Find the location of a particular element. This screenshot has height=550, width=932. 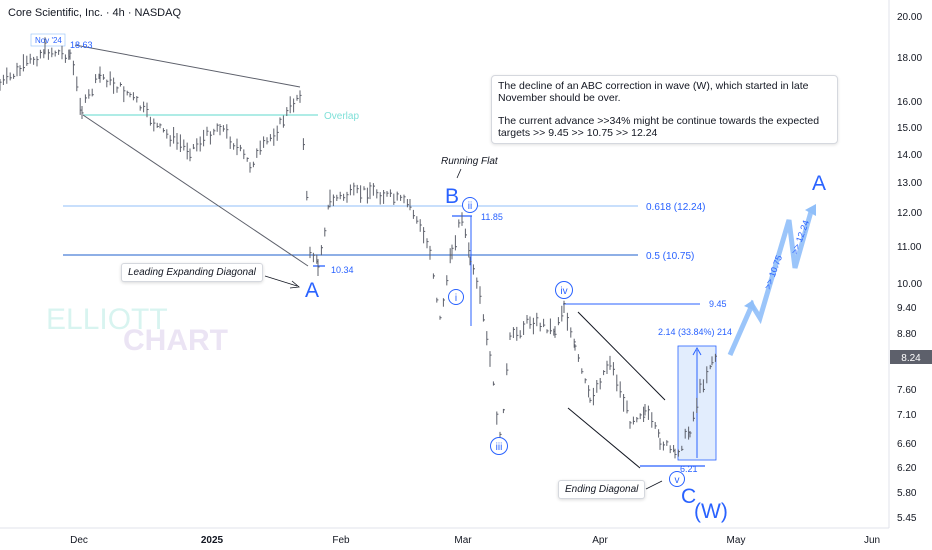

wave-label-ii: ii is located at coordinates (470, 206).